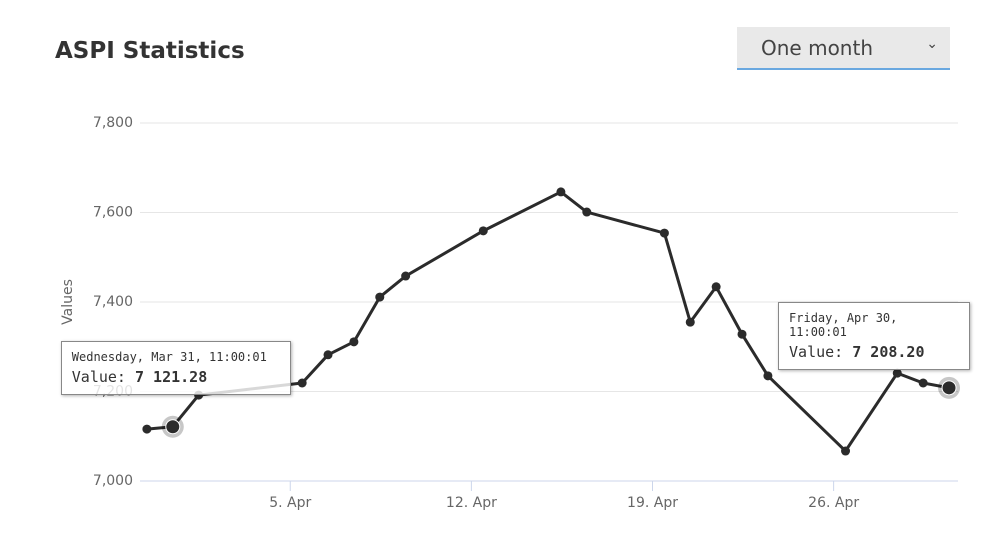  What do you see at coordinates (652, 503) in the screenshot?
I see `x-tick-label: 19. Apr` at bounding box center [652, 503].